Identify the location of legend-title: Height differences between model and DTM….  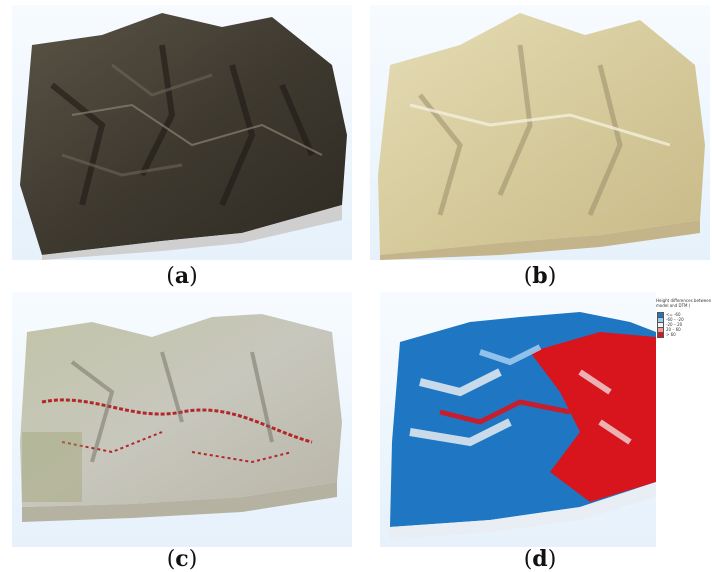
(684, 303).